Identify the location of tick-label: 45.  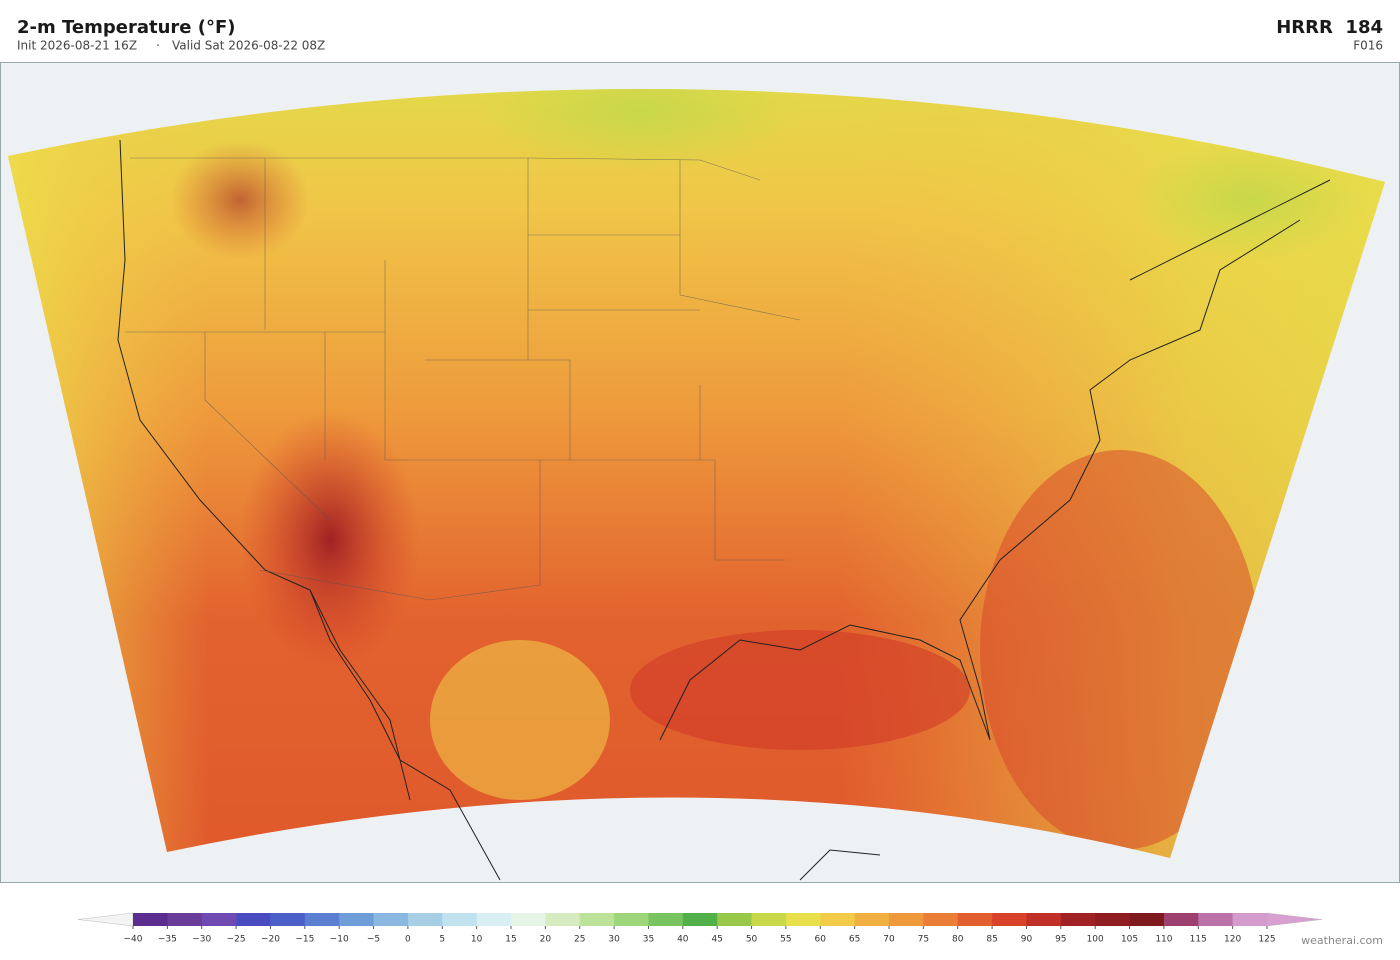
(716, 940).